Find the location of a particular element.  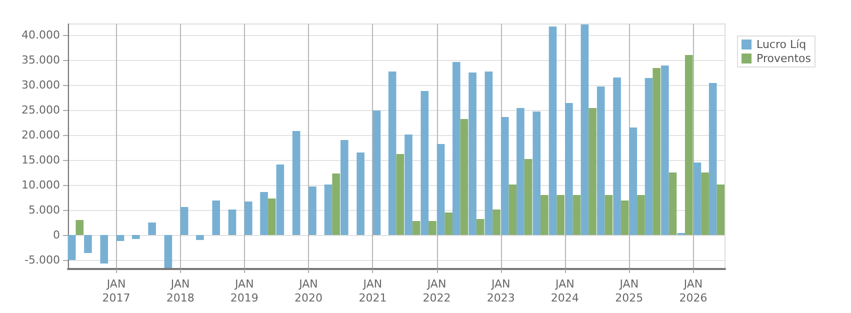

x-tick-label: JAN 2025 is located at coordinates (629, 291).